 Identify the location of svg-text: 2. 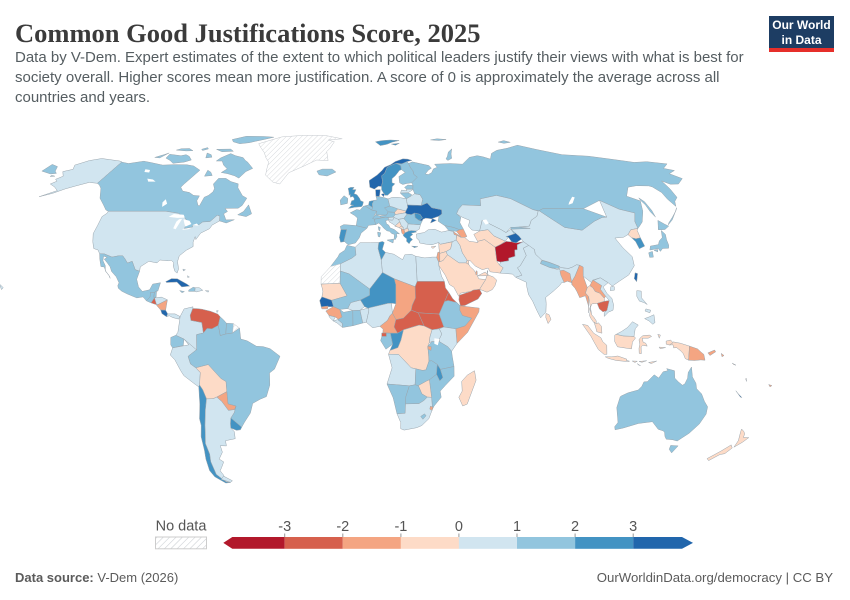
(575, 527).